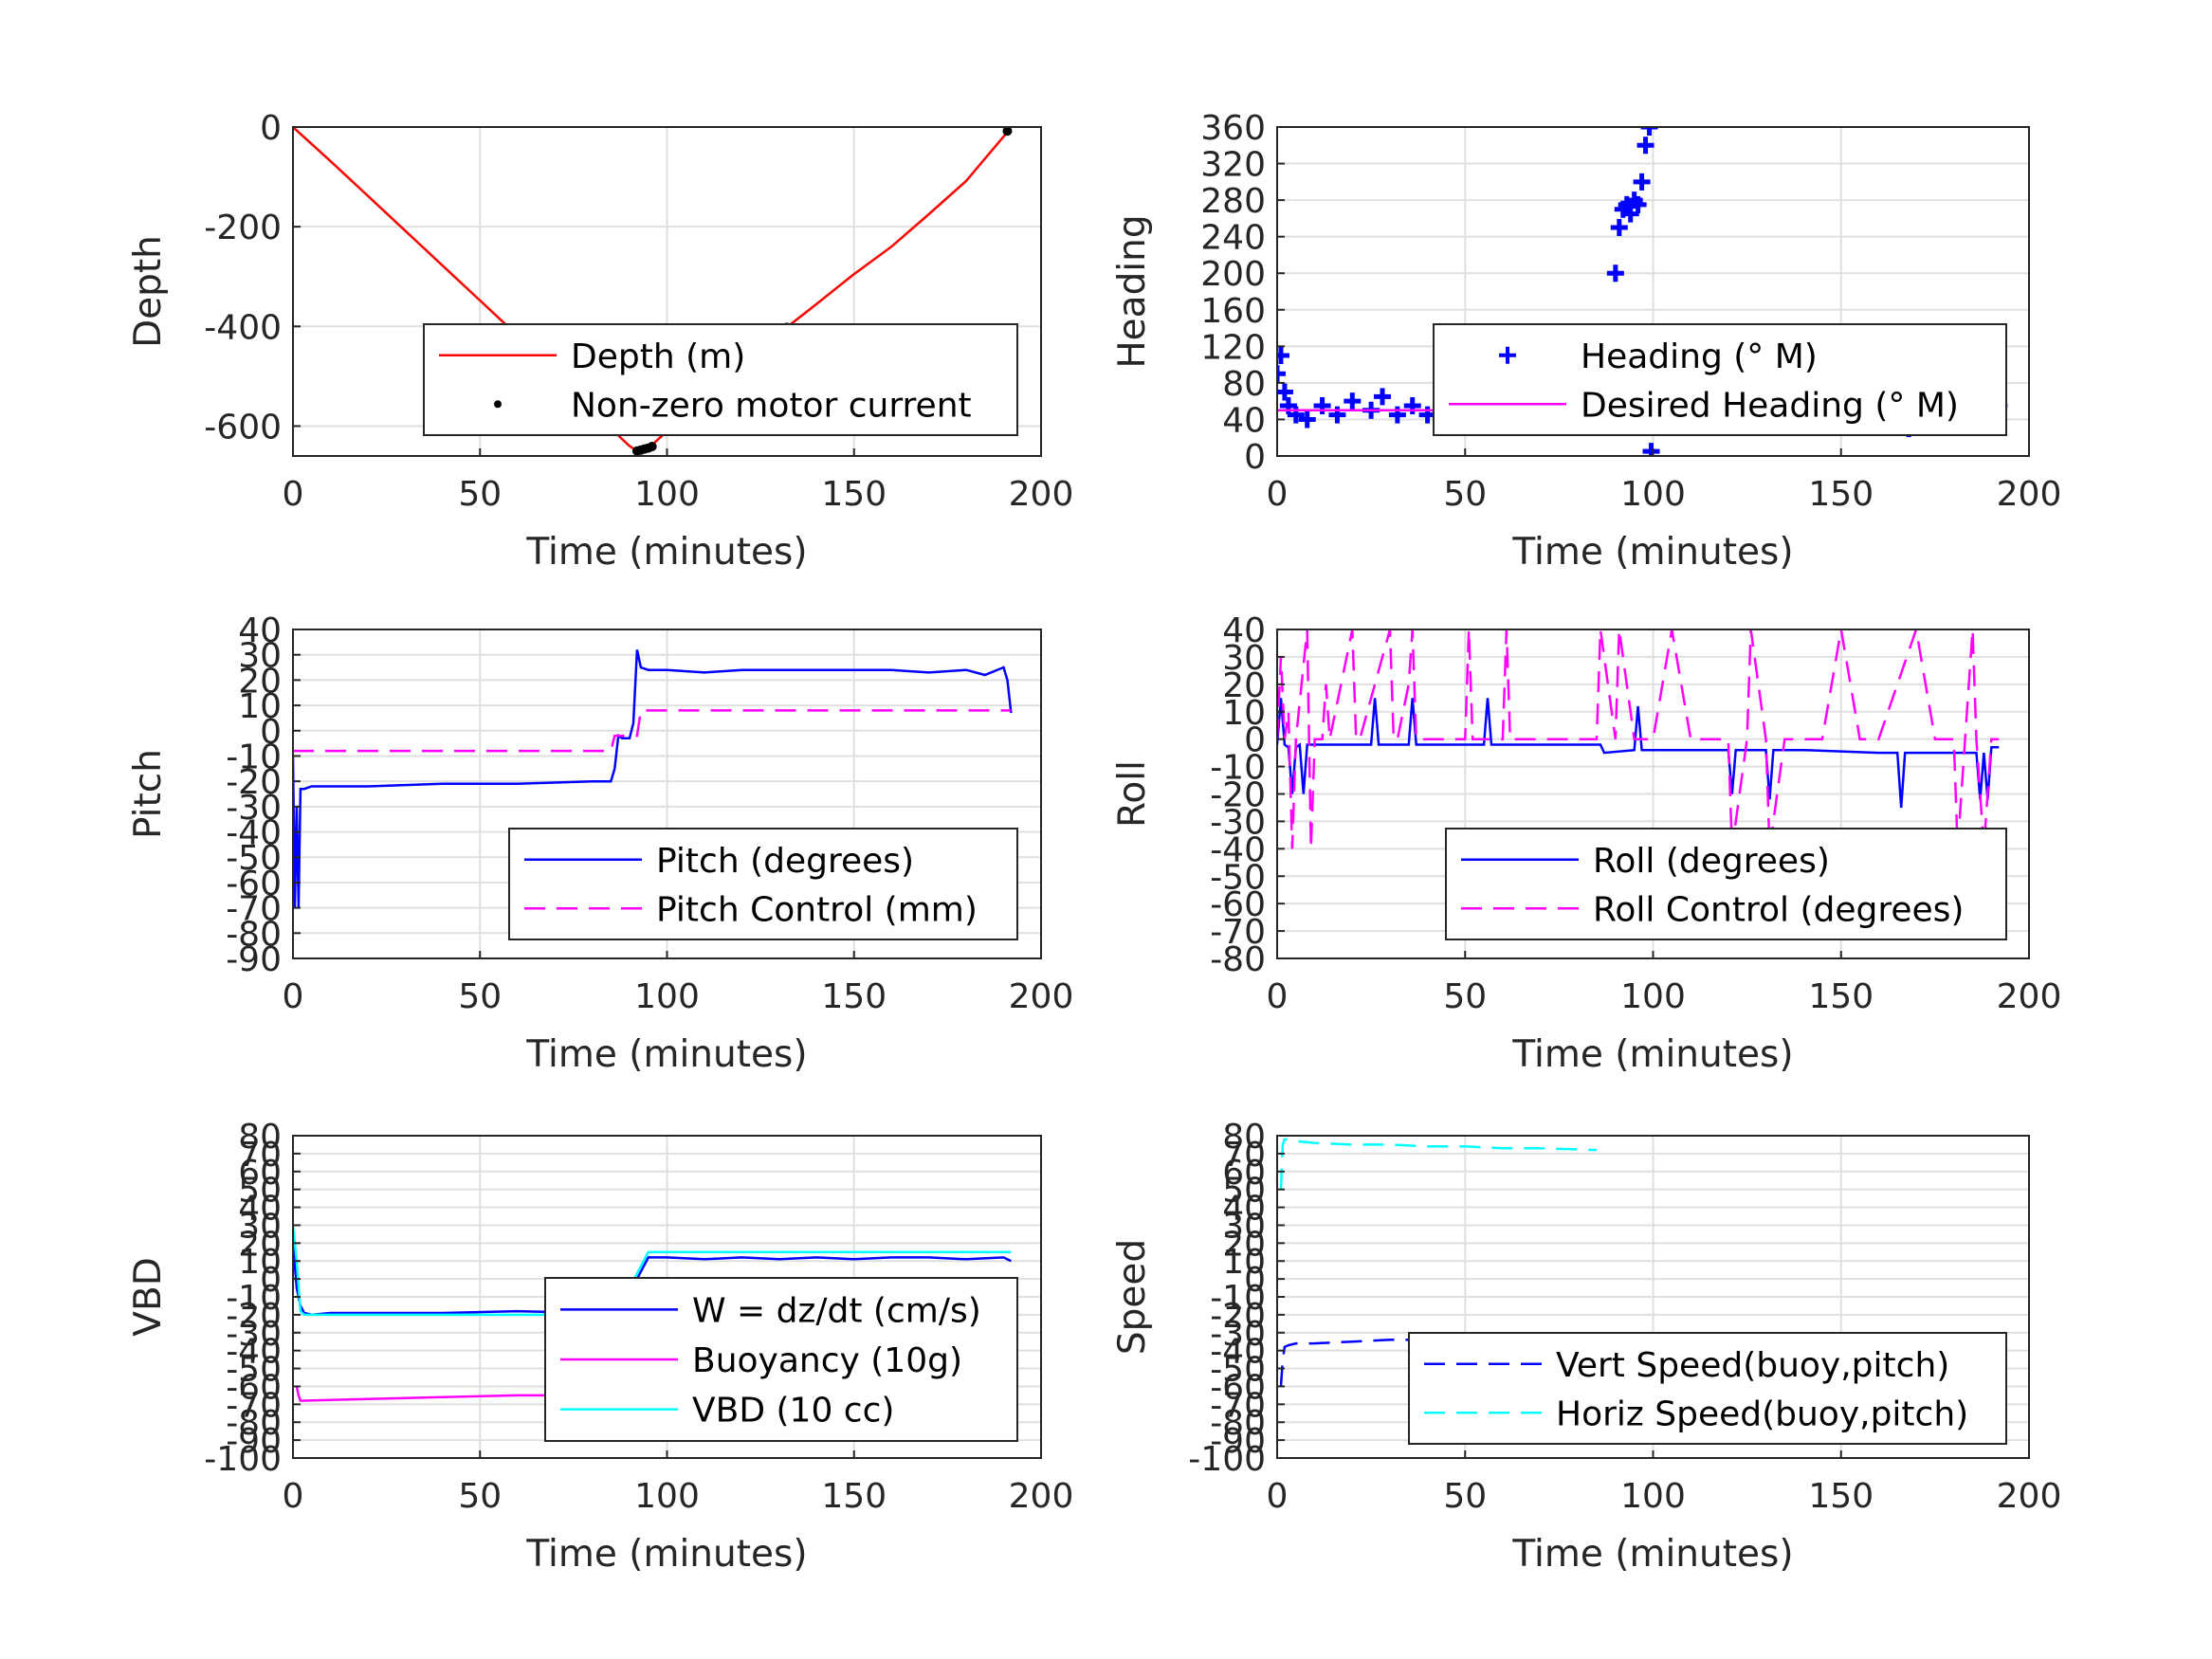 The height and width of the screenshot is (1659, 2212). What do you see at coordinates (1711, 861) in the screenshot?
I see `legend-entry: Roll (degrees)` at bounding box center [1711, 861].